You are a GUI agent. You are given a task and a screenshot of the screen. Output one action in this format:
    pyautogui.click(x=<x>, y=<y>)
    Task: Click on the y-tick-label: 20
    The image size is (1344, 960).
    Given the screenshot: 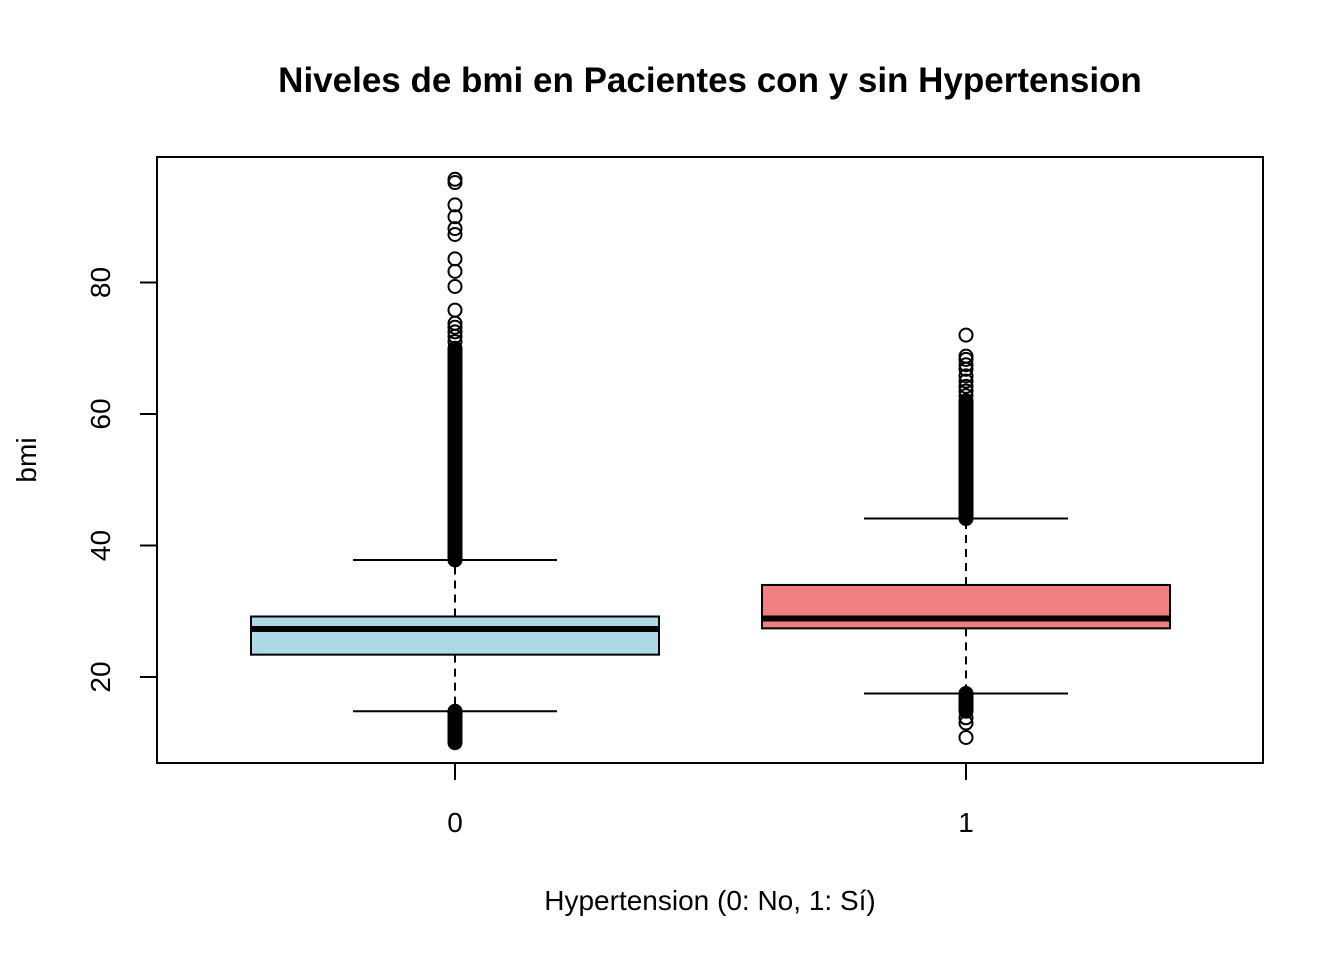 What is the action you would take?
    pyautogui.click(x=100, y=676)
    